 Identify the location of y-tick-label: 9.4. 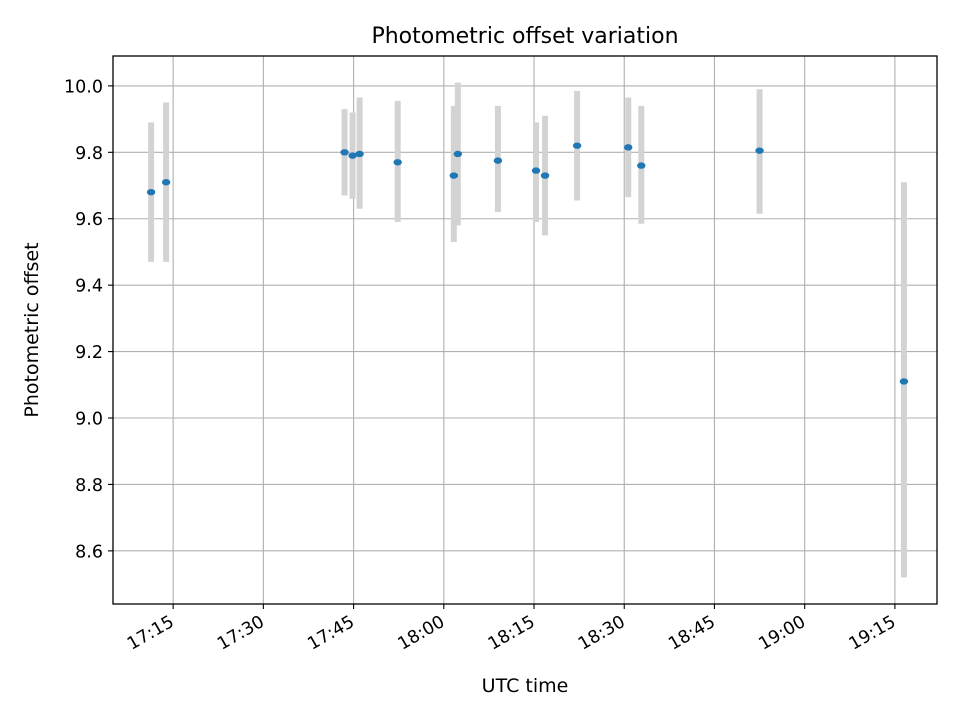
(89, 287).